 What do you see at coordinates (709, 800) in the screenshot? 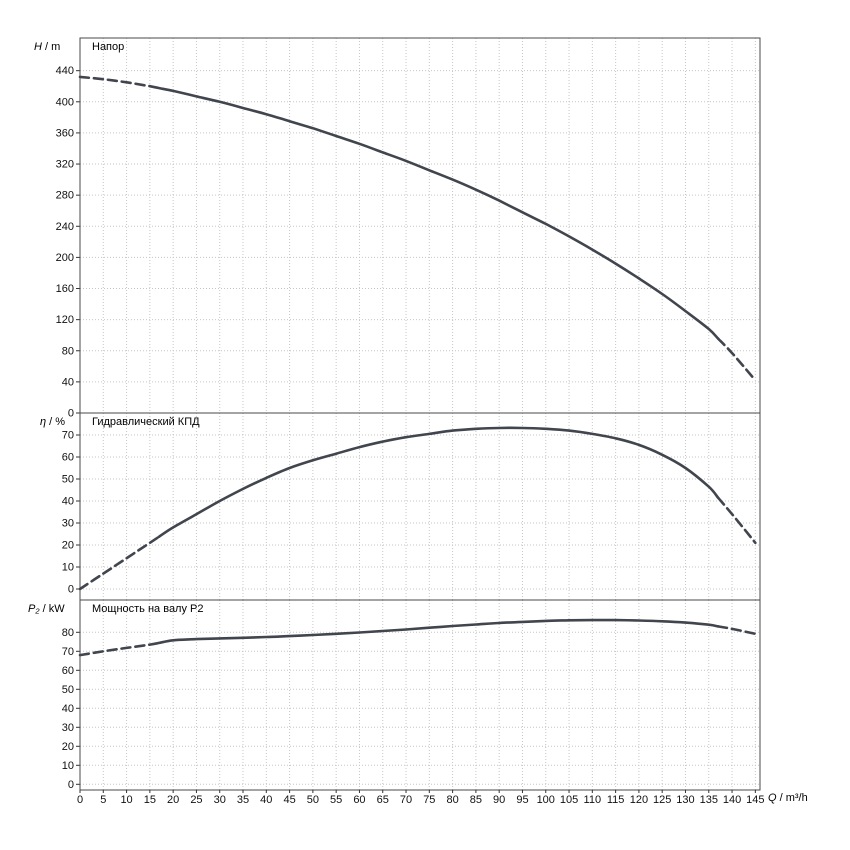
I see `x-tick-label: 135` at bounding box center [709, 800].